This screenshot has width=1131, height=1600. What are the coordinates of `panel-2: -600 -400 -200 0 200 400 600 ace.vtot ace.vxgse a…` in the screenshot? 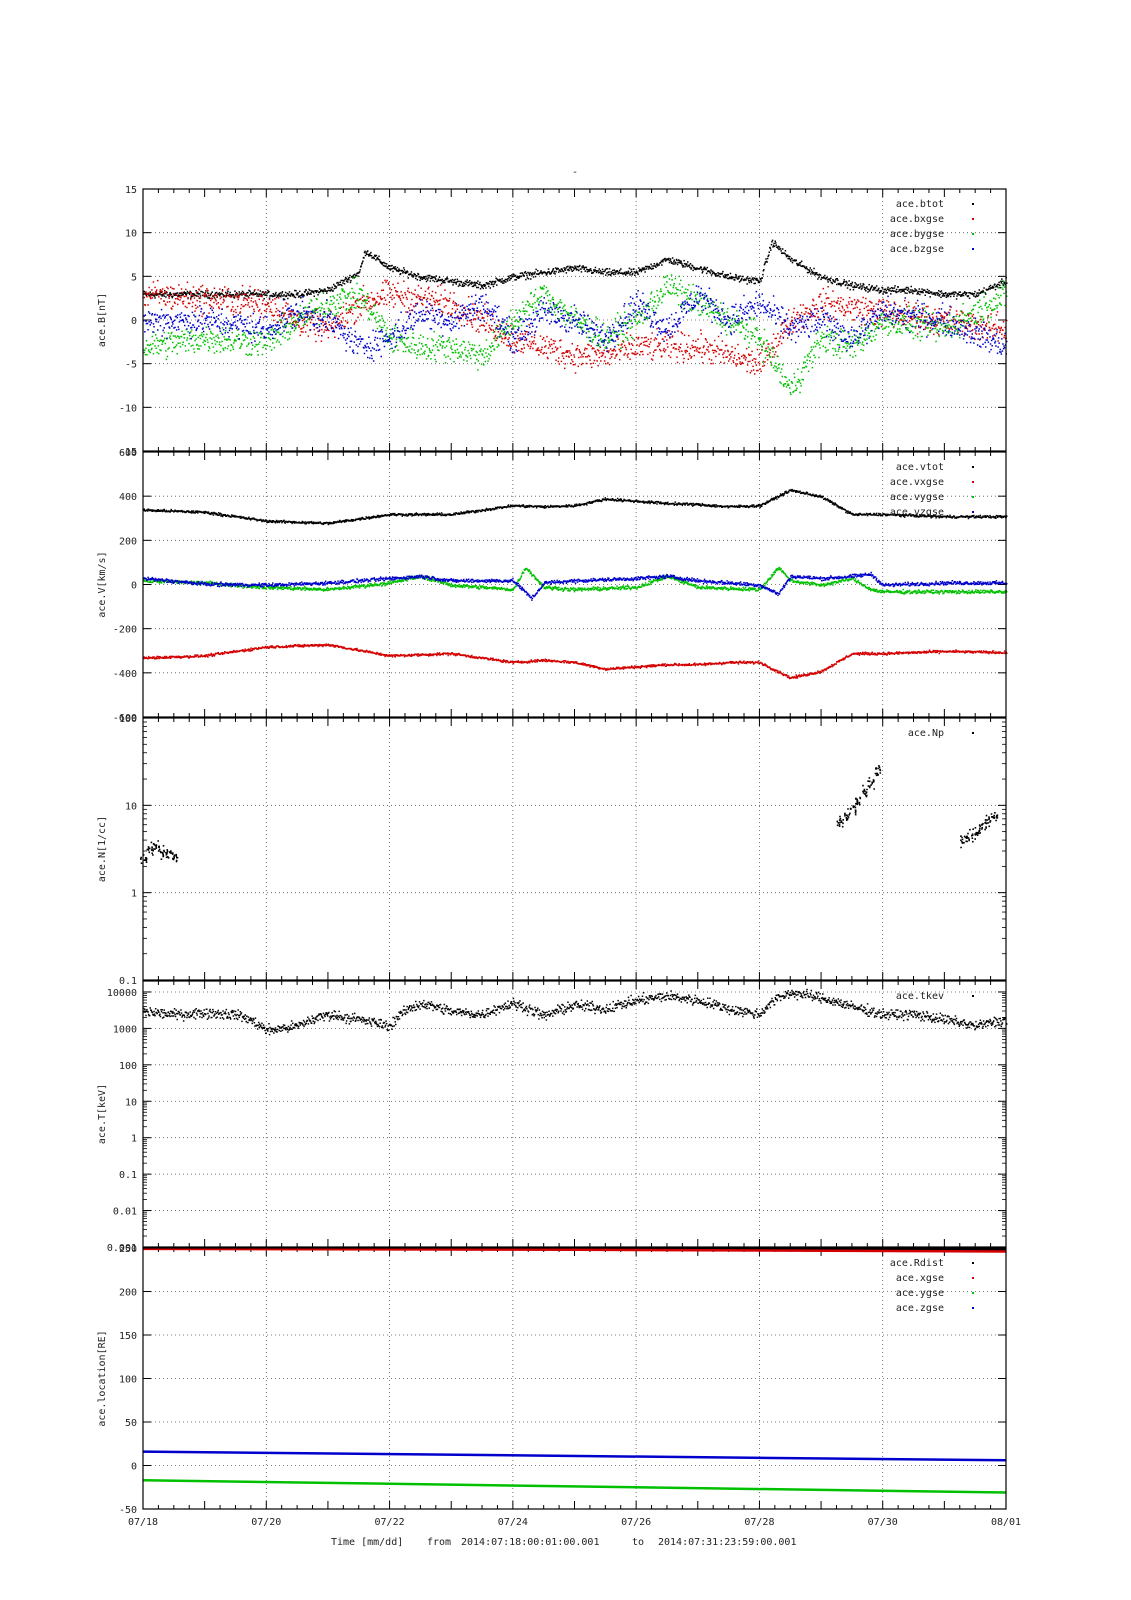 It's located at (552, 586).